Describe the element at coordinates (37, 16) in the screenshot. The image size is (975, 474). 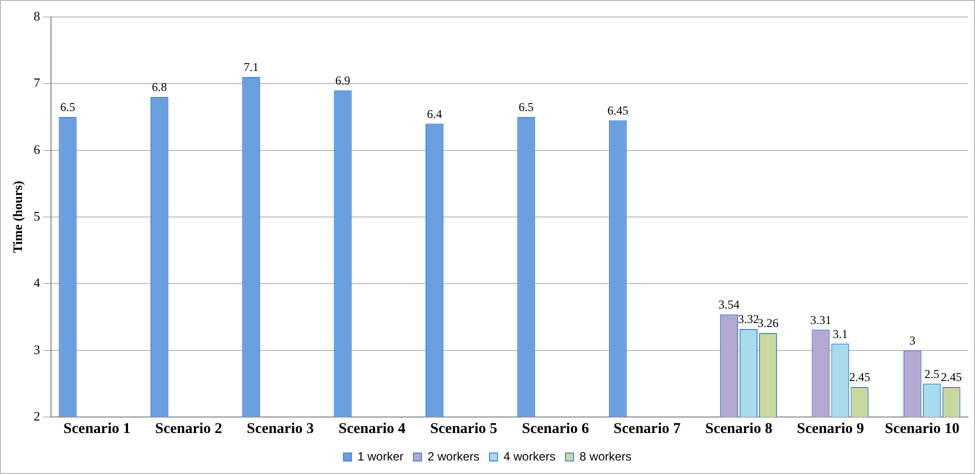
I see `y-tick-label: 8` at that location.